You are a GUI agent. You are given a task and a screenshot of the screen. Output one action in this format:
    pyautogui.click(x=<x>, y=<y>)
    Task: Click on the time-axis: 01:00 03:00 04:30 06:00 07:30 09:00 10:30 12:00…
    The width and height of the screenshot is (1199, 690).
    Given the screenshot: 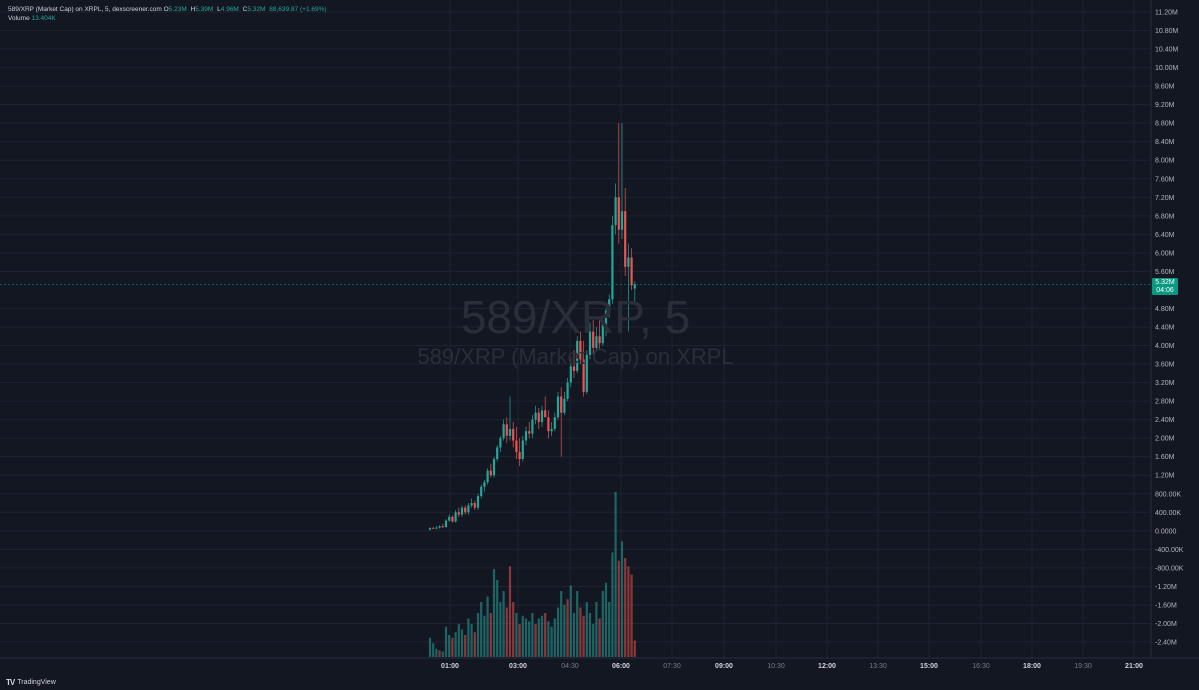 What is the action you would take?
    pyautogui.click(x=792, y=666)
    